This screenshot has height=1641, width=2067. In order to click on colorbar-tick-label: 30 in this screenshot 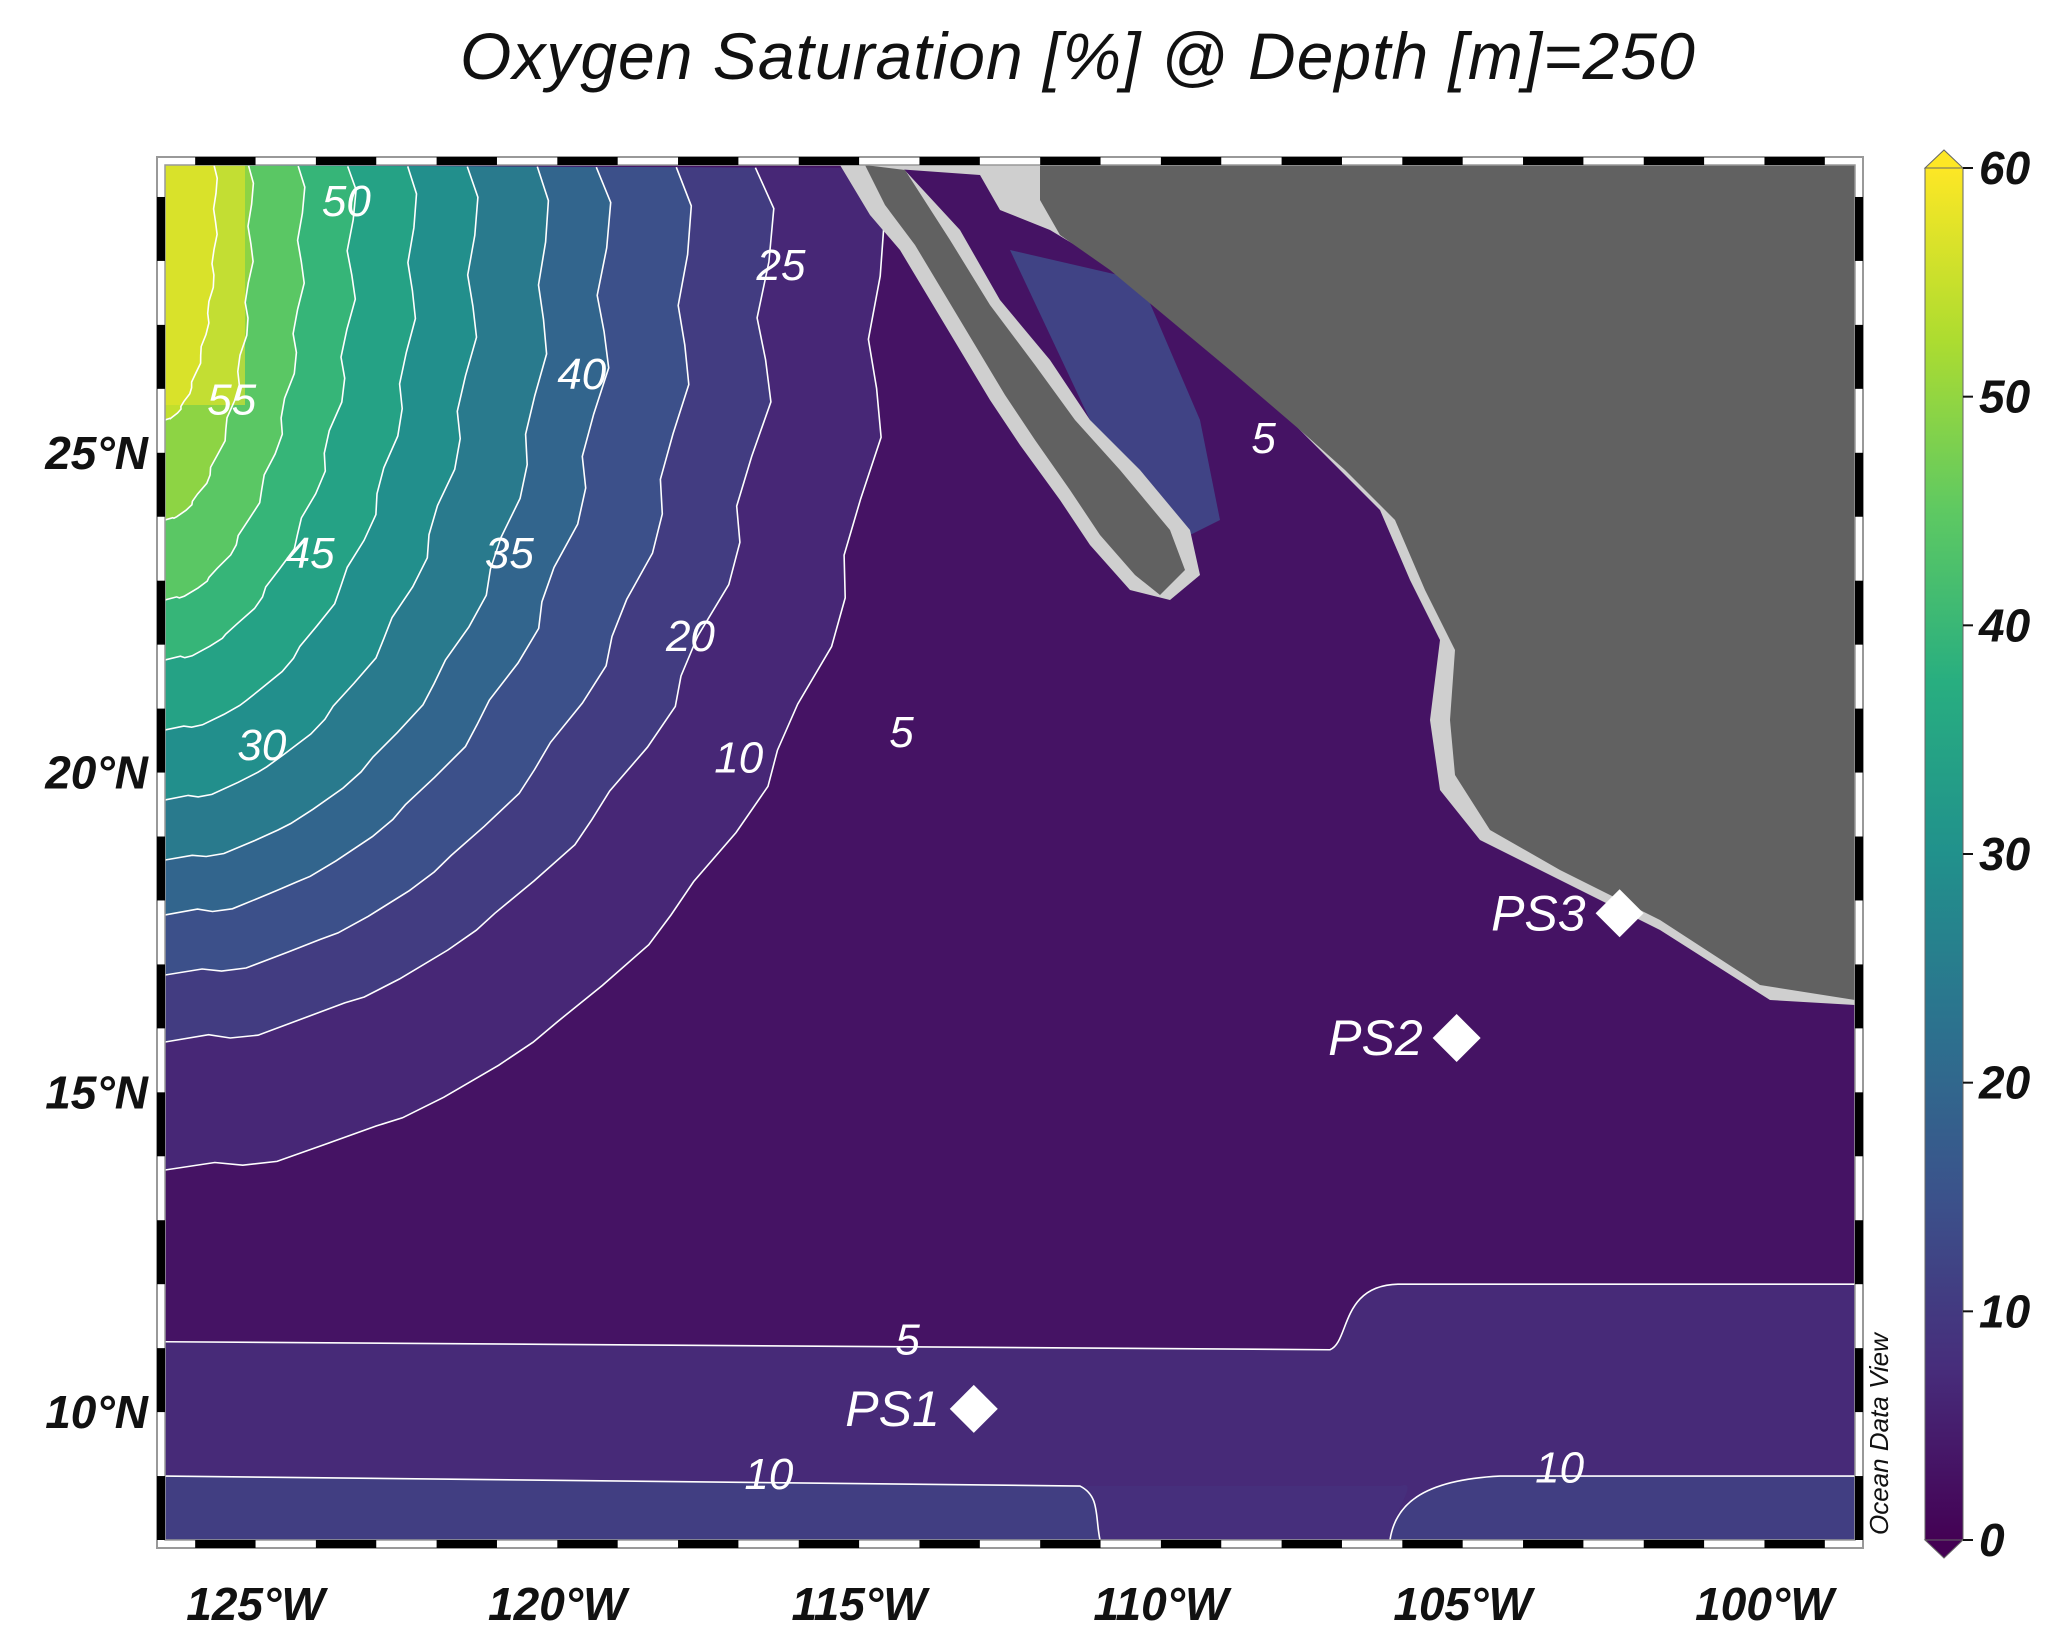, I will do `click(2005, 854)`.